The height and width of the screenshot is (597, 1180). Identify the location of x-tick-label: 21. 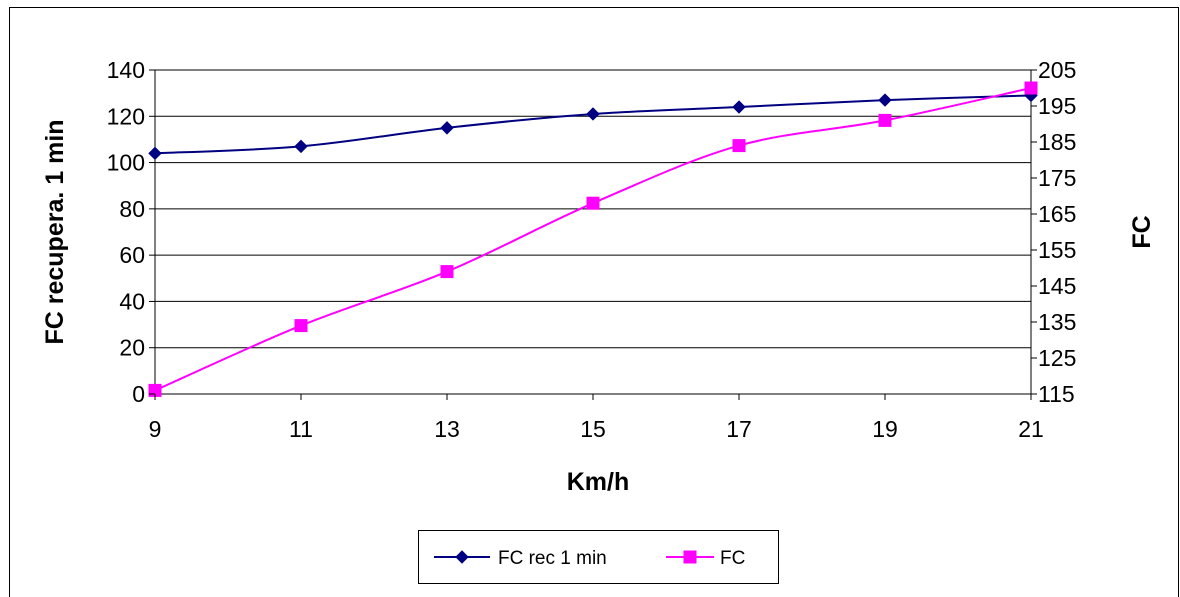
(1031, 429).